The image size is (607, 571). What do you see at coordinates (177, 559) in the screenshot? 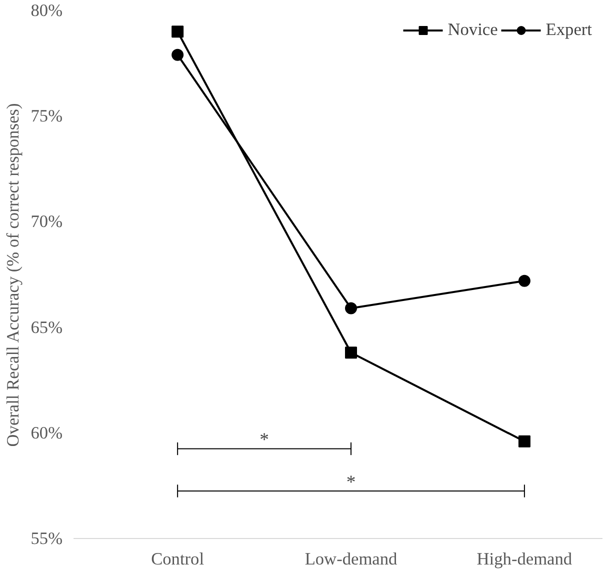
I see `x-tick-label: Control` at bounding box center [177, 559].